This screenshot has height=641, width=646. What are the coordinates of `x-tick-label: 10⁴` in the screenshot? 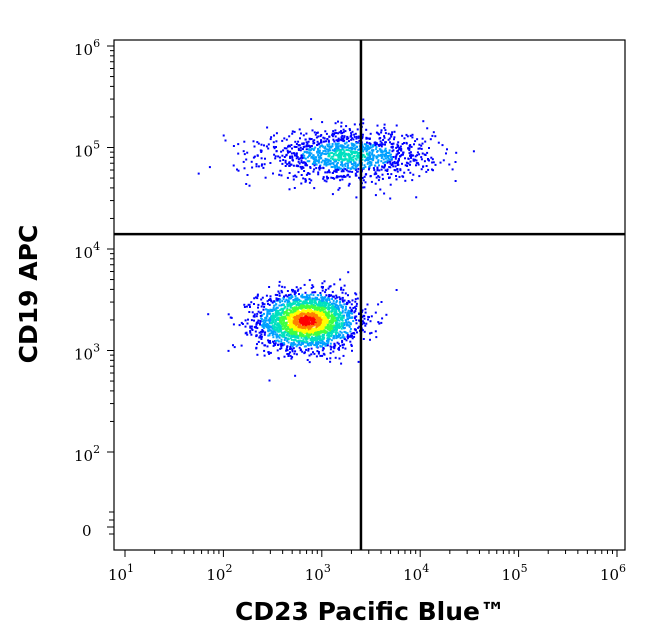 It's located at (416, 573).